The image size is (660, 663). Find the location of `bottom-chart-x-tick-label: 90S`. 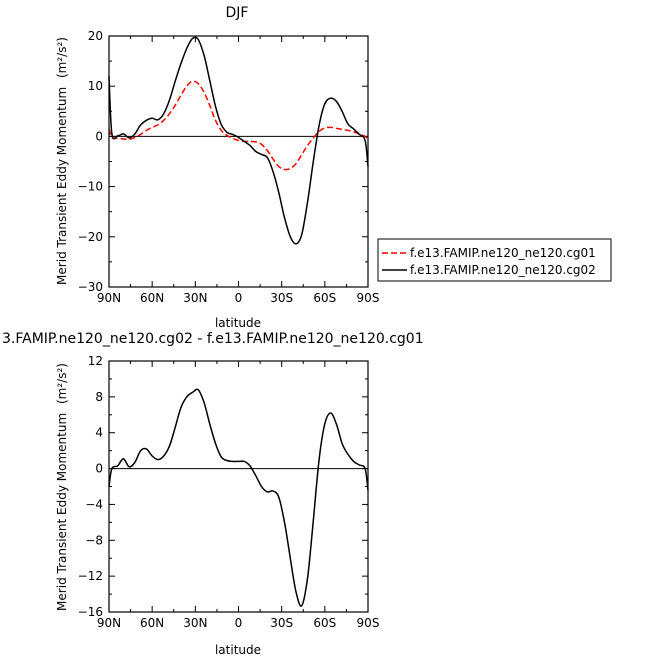

bottom-chart-x-tick-label: 90S is located at coordinates (368, 623).